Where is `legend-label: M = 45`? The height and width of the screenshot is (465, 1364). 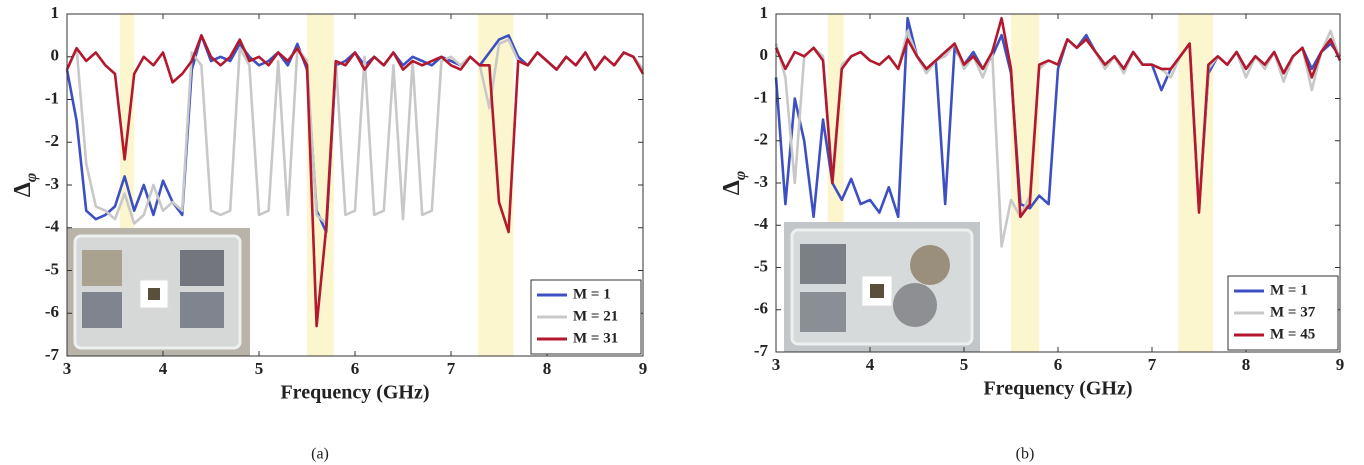 legend-label: M = 45 is located at coordinates (1292, 334).